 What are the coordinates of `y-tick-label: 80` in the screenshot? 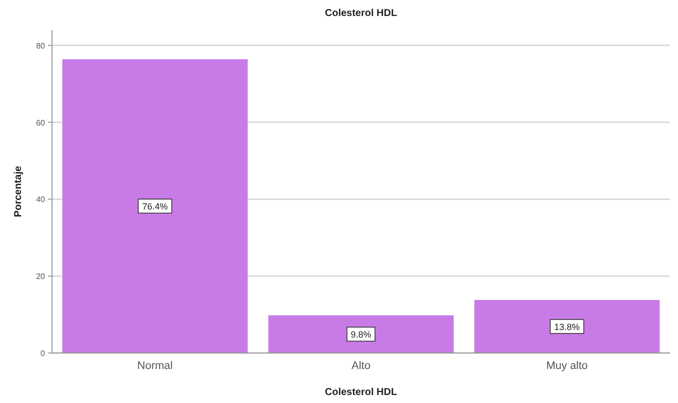 It's located at (41, 45).